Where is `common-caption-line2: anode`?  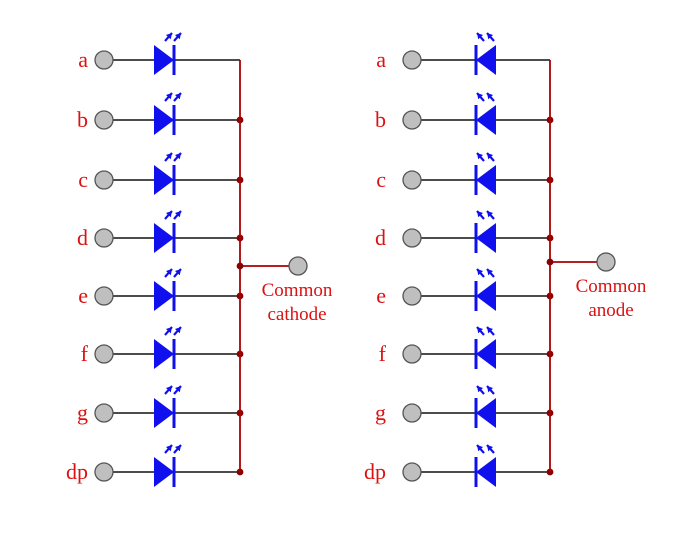
common-caption-line2: anode is located at coordinates (610, 310).